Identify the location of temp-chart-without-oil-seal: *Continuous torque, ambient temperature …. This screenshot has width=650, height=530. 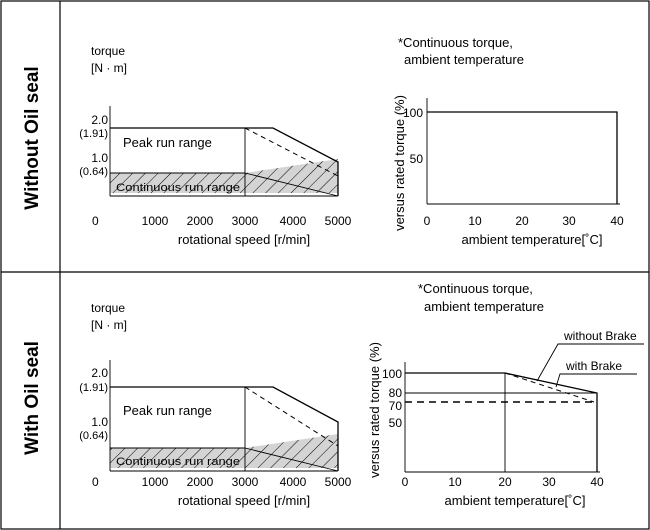
(508, 141).